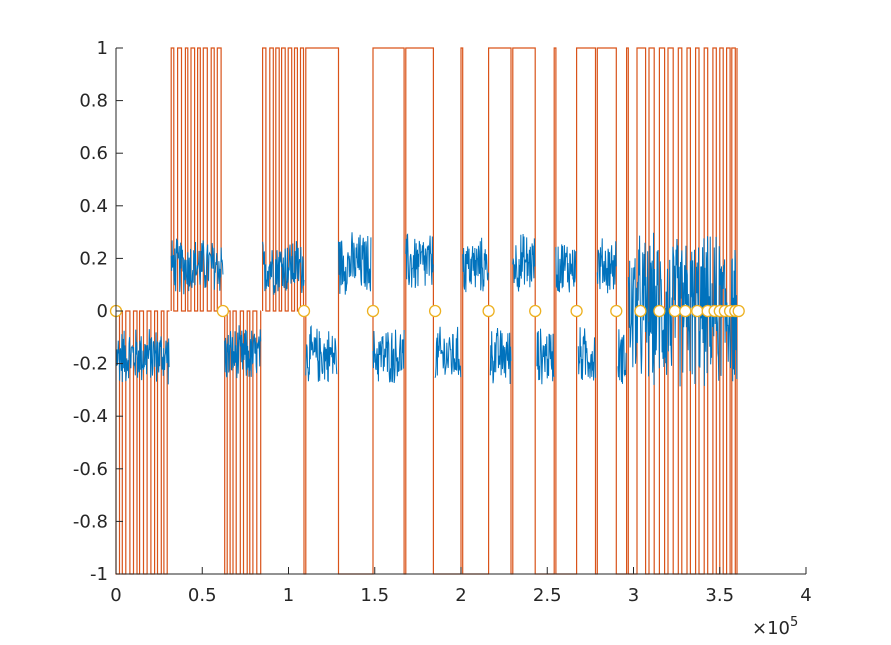 The image size is (891, 645). What do you see at coordinates (90, 416) in the screenshot?
I see `y-tick-label: -0.4` at bounding box center [90, 416].